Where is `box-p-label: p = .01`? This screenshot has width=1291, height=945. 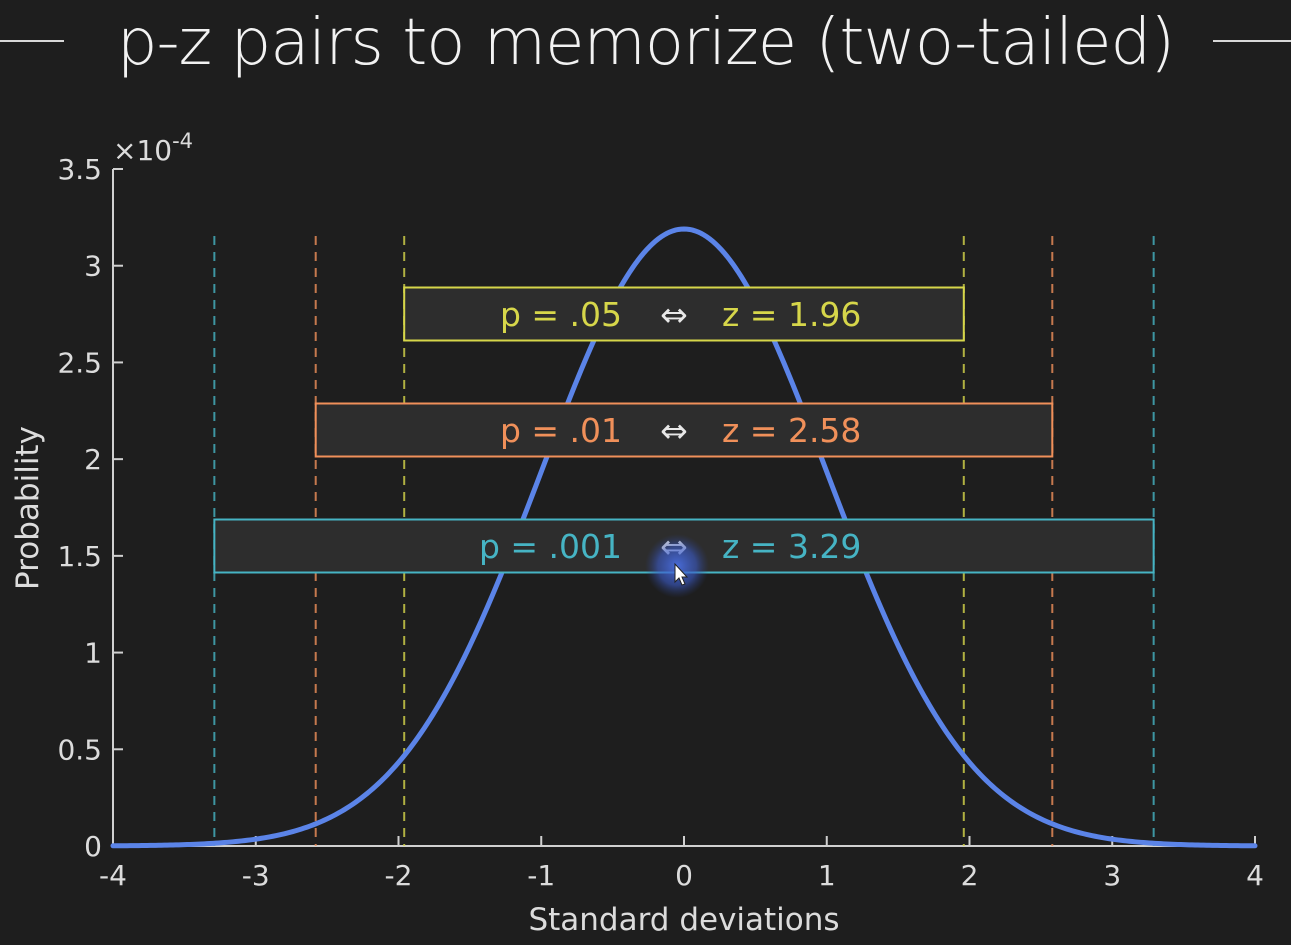 box-p-label: p = .01 is located at coordinates (561, 430).